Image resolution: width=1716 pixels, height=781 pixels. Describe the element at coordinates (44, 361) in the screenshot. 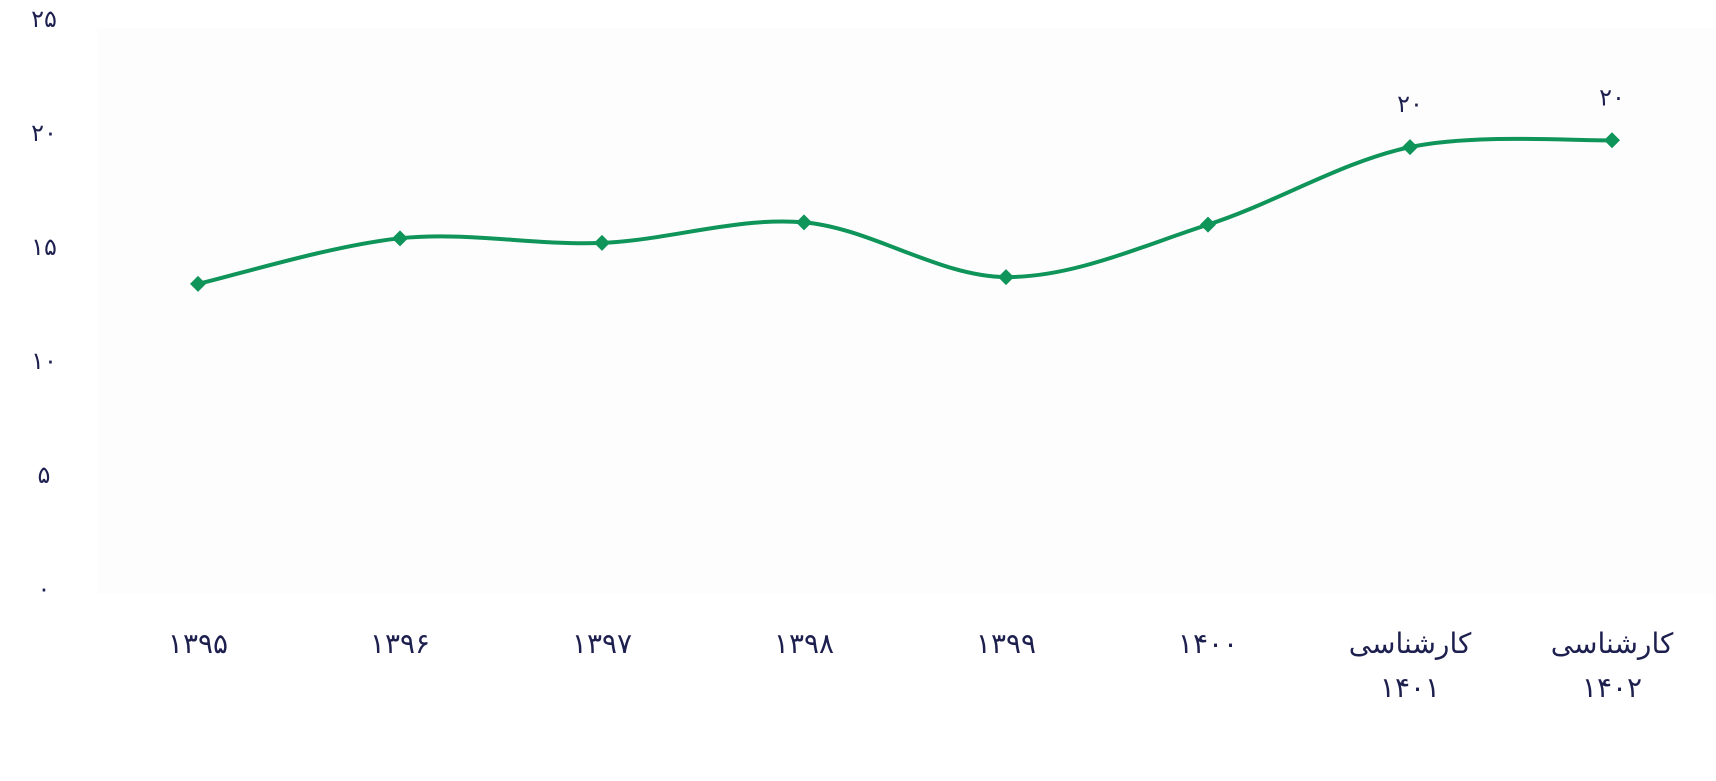

I see `y-tick-label: ۱۰` at that location.